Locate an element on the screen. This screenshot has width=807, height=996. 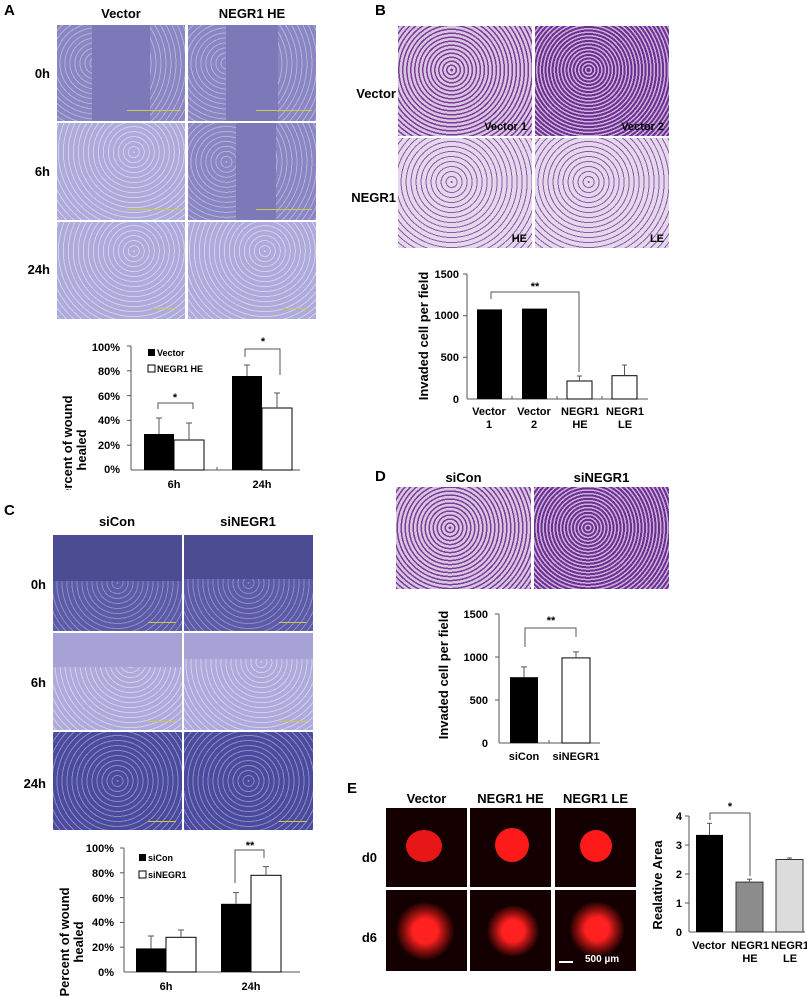
bar-a-negr1-6h is located at coordinates (189, 455).